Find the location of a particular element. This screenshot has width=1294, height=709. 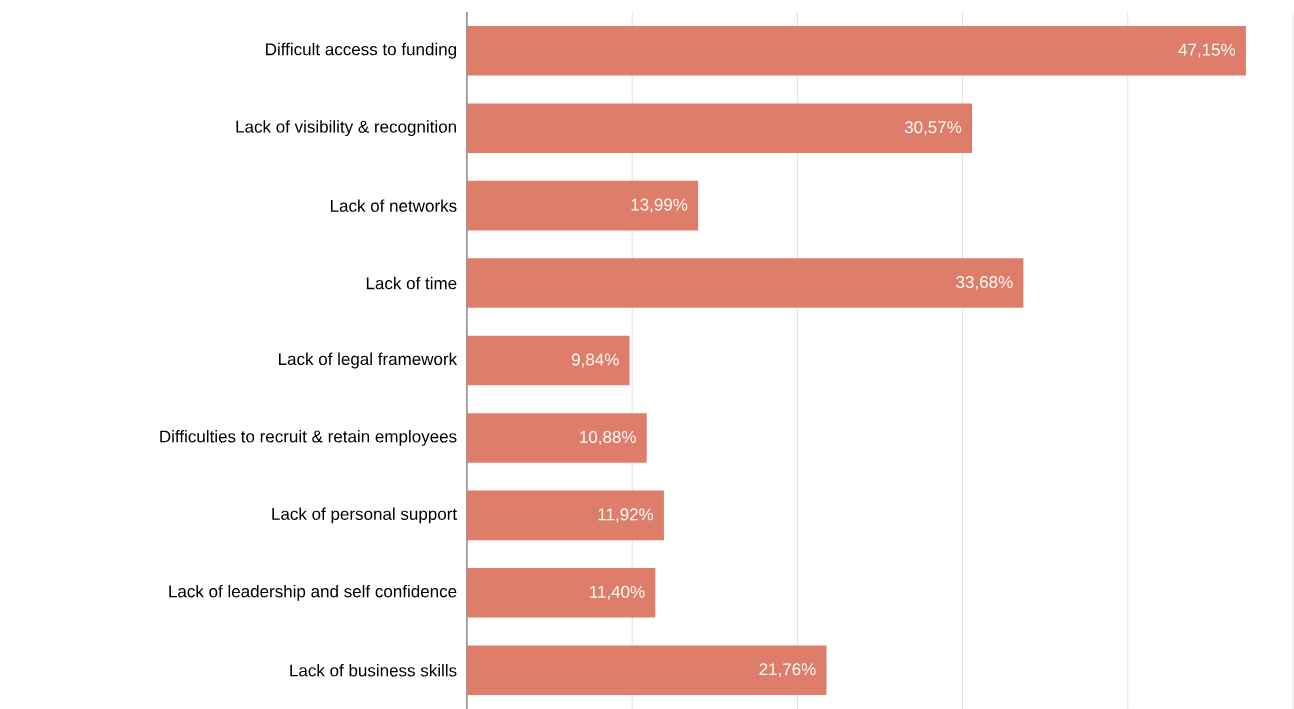

data-label: 33,68% is located at coordinates (984, 283).